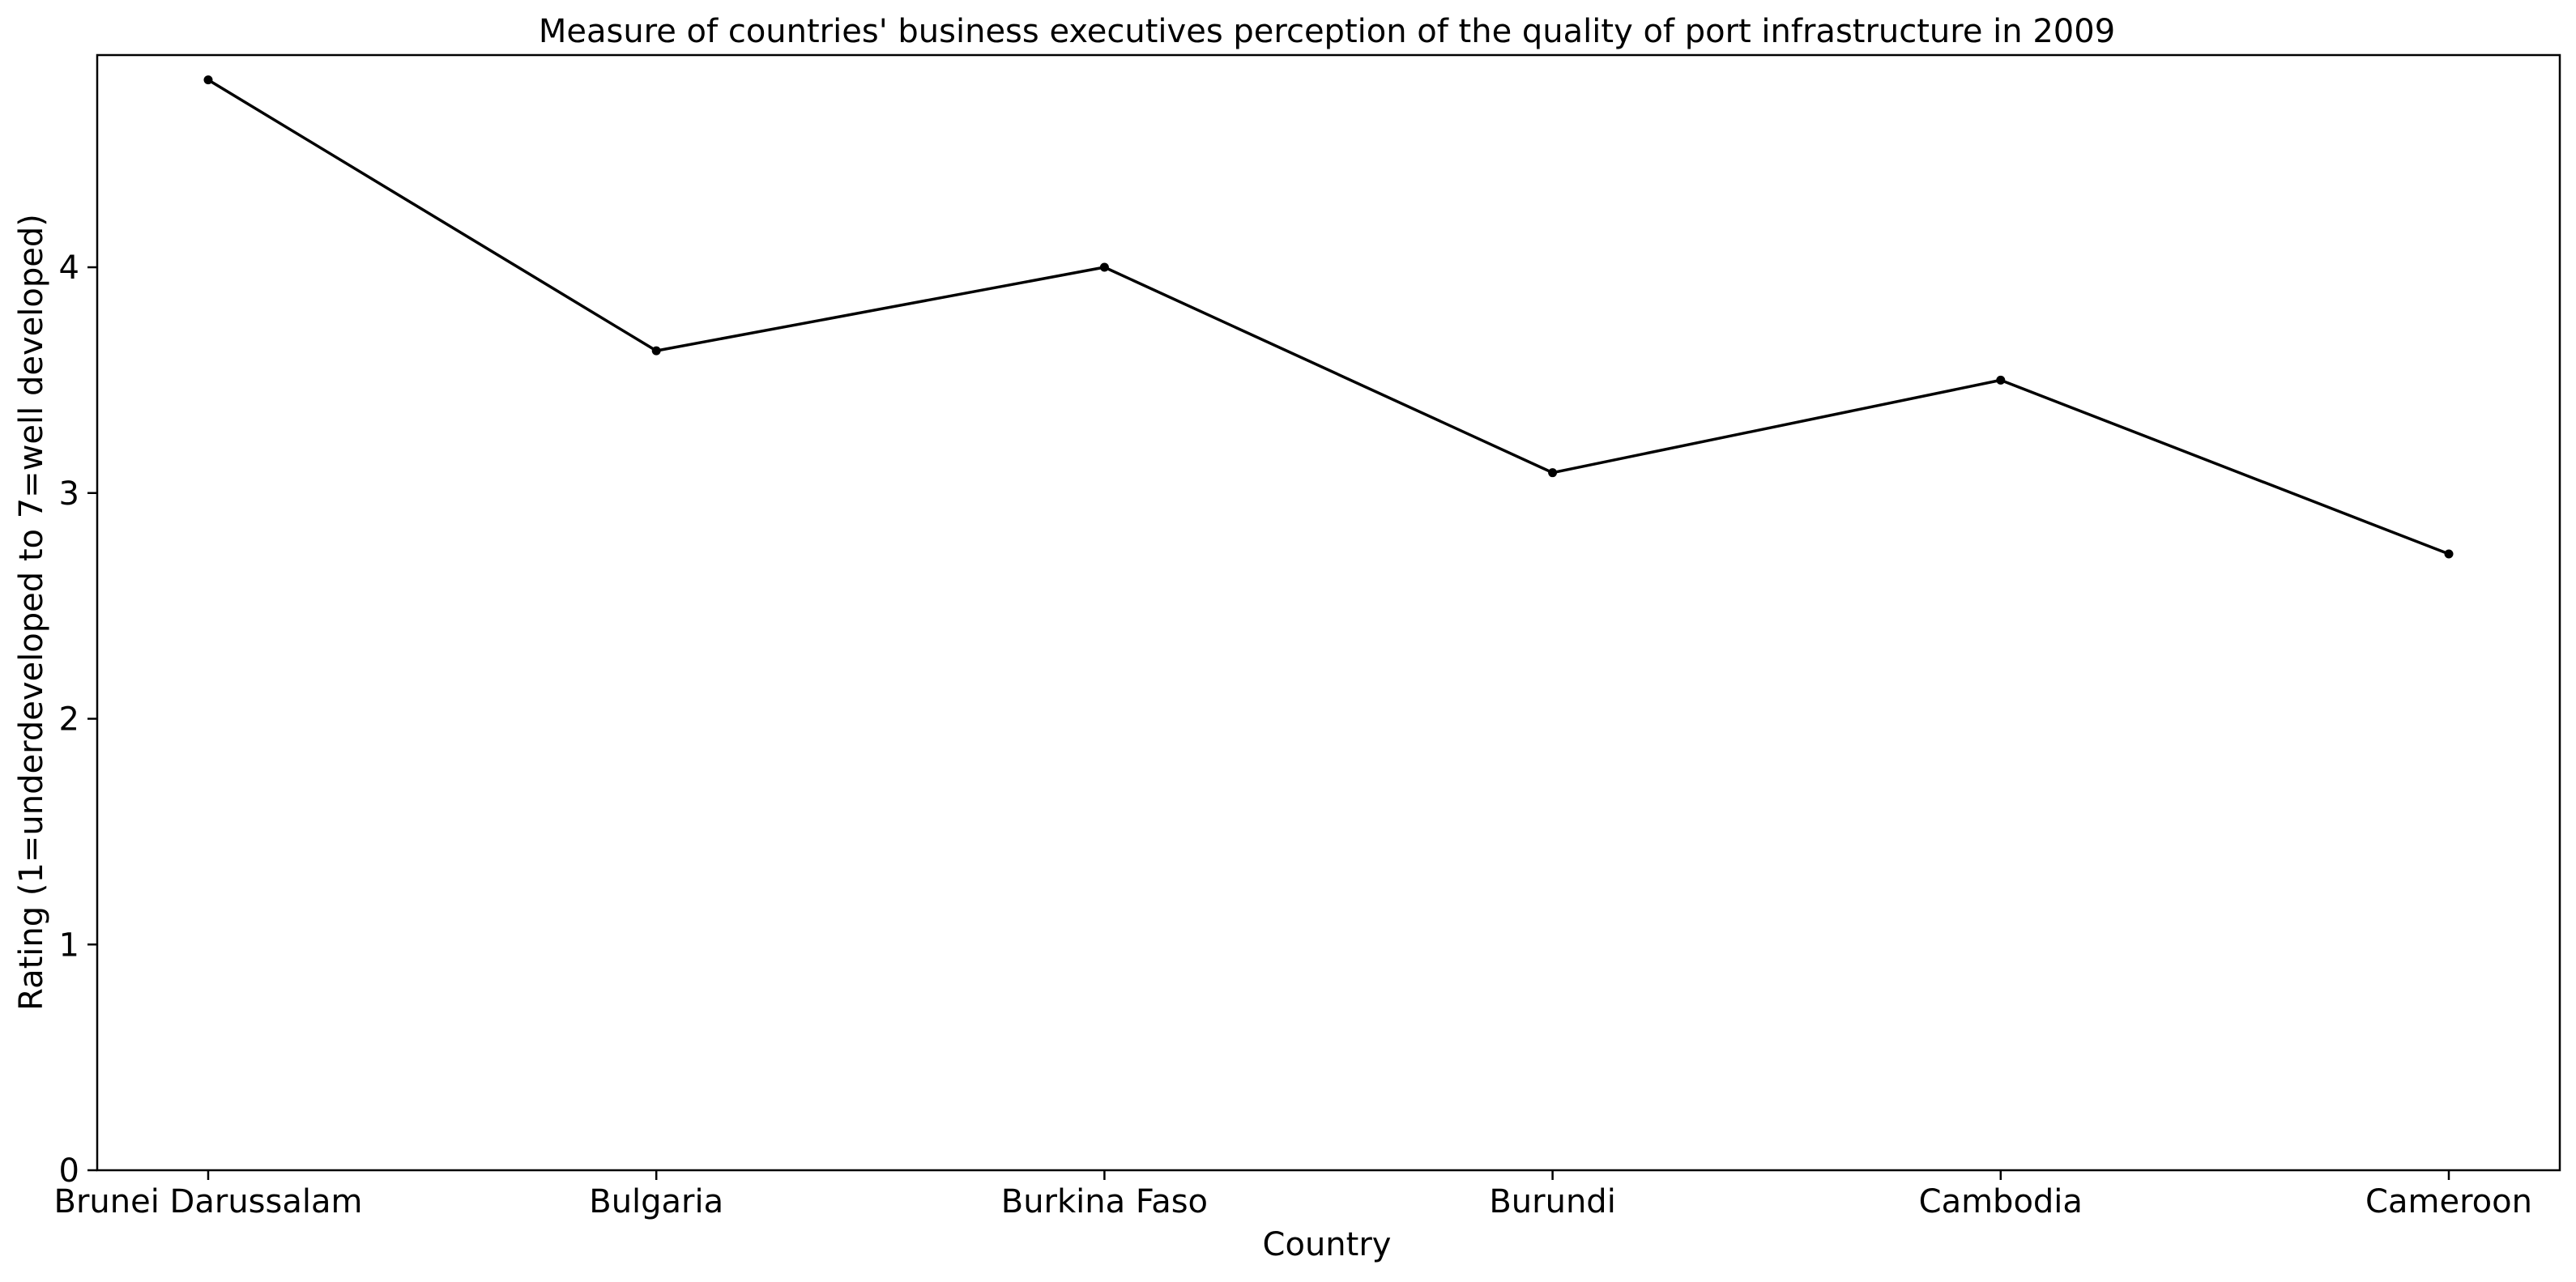 The image size is (2576, 1282). Describe the element at coordinates (69, 494) in the screenshot. I see `y-tick-label: 3` at that location.